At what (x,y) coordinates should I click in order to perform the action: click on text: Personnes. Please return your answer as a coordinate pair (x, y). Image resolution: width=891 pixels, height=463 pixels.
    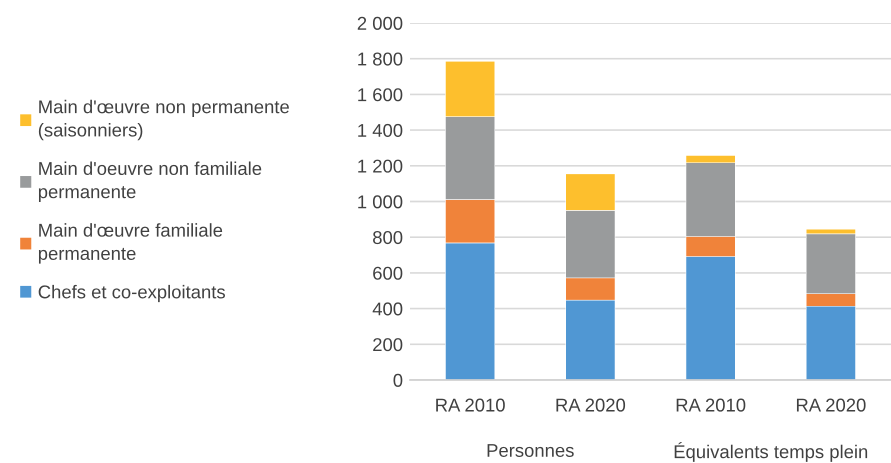
    Looking at the image, I should click on (531, 450).